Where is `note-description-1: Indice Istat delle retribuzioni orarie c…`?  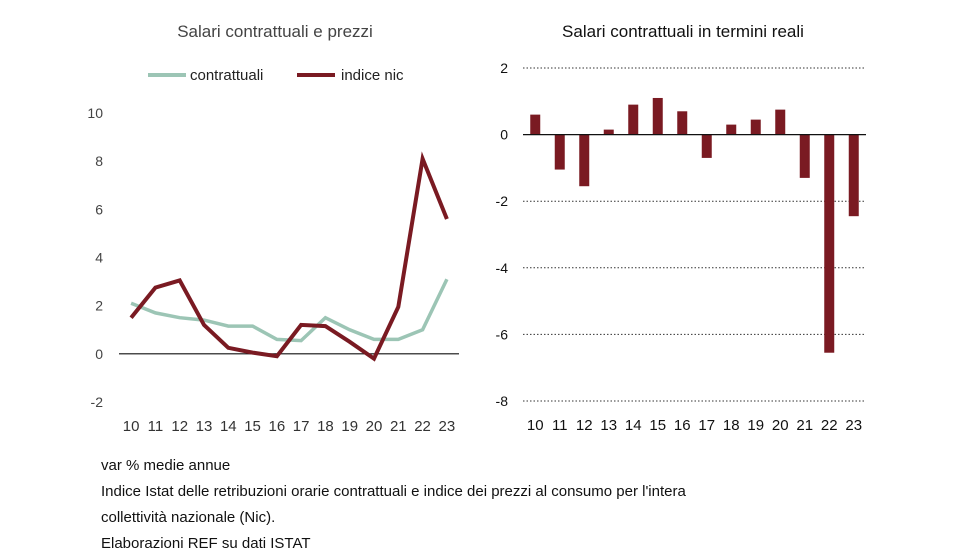 note-description-1: Indice Istat delle retribuzioni orarie c… is located at coordinates (393, 491).